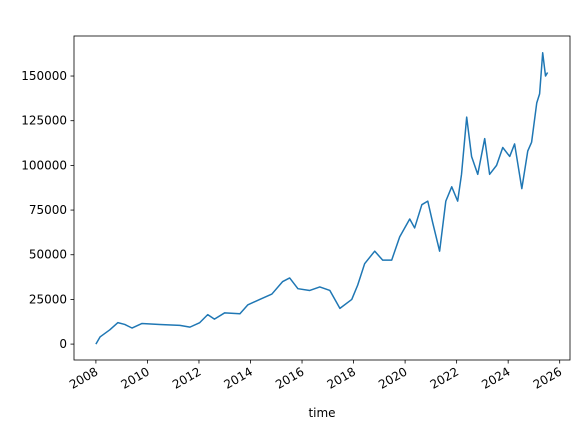 The height and width of the screenshot is (428, 581). I want to click on x-tick-label: 2020, so click(392, 377).